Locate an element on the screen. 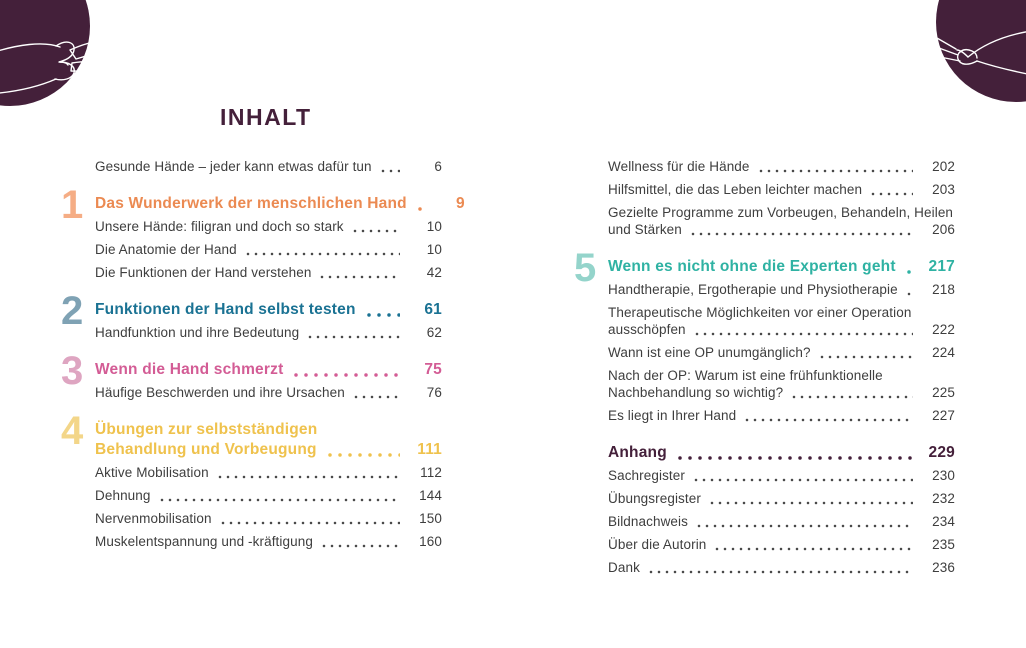 This screenshot has width=1026, height=648. toc-entry-row: Wann ist eine OP unumgänglich? 224 is located at coordinates (781, 352).